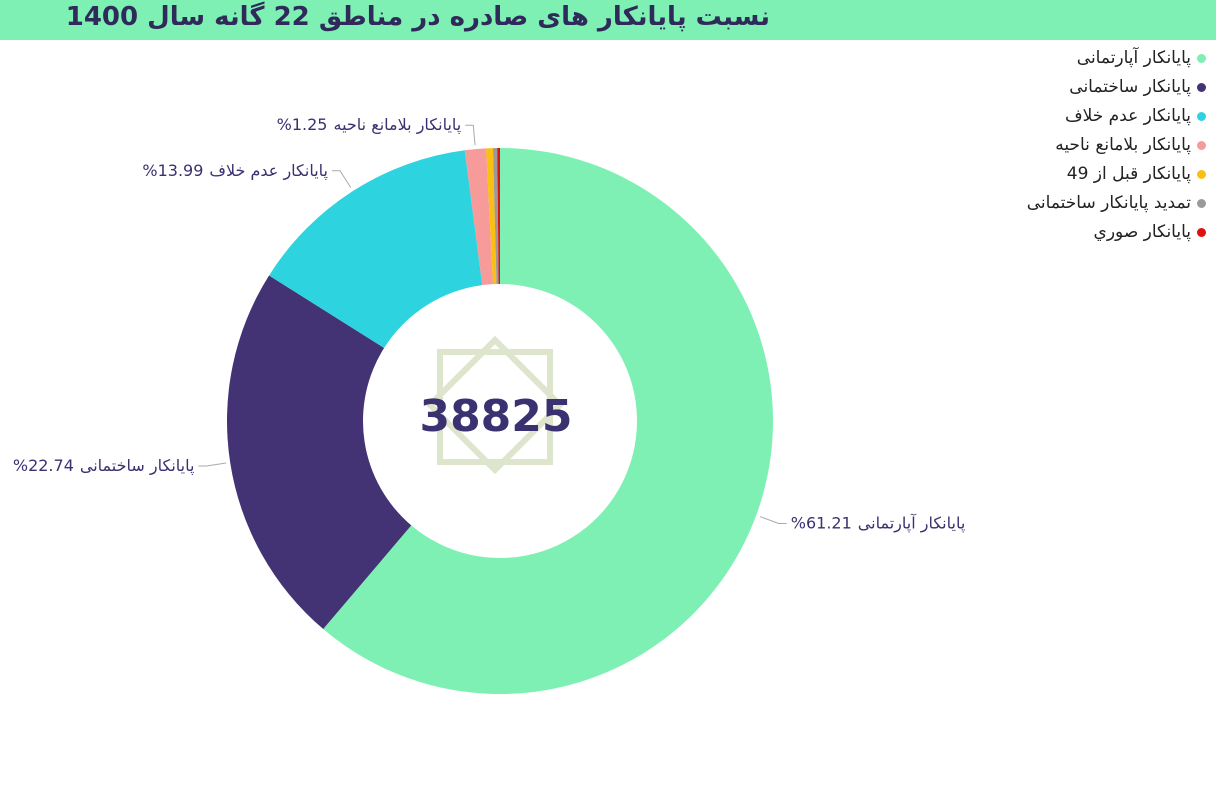 Image resolution: width=1216 pixels, height=789 pixels. What do you see at coordinates (1127, 116) in the screenshot?
I see `legend-label: پایانکار عدم خلاف` at bounding box center [1127, 116].